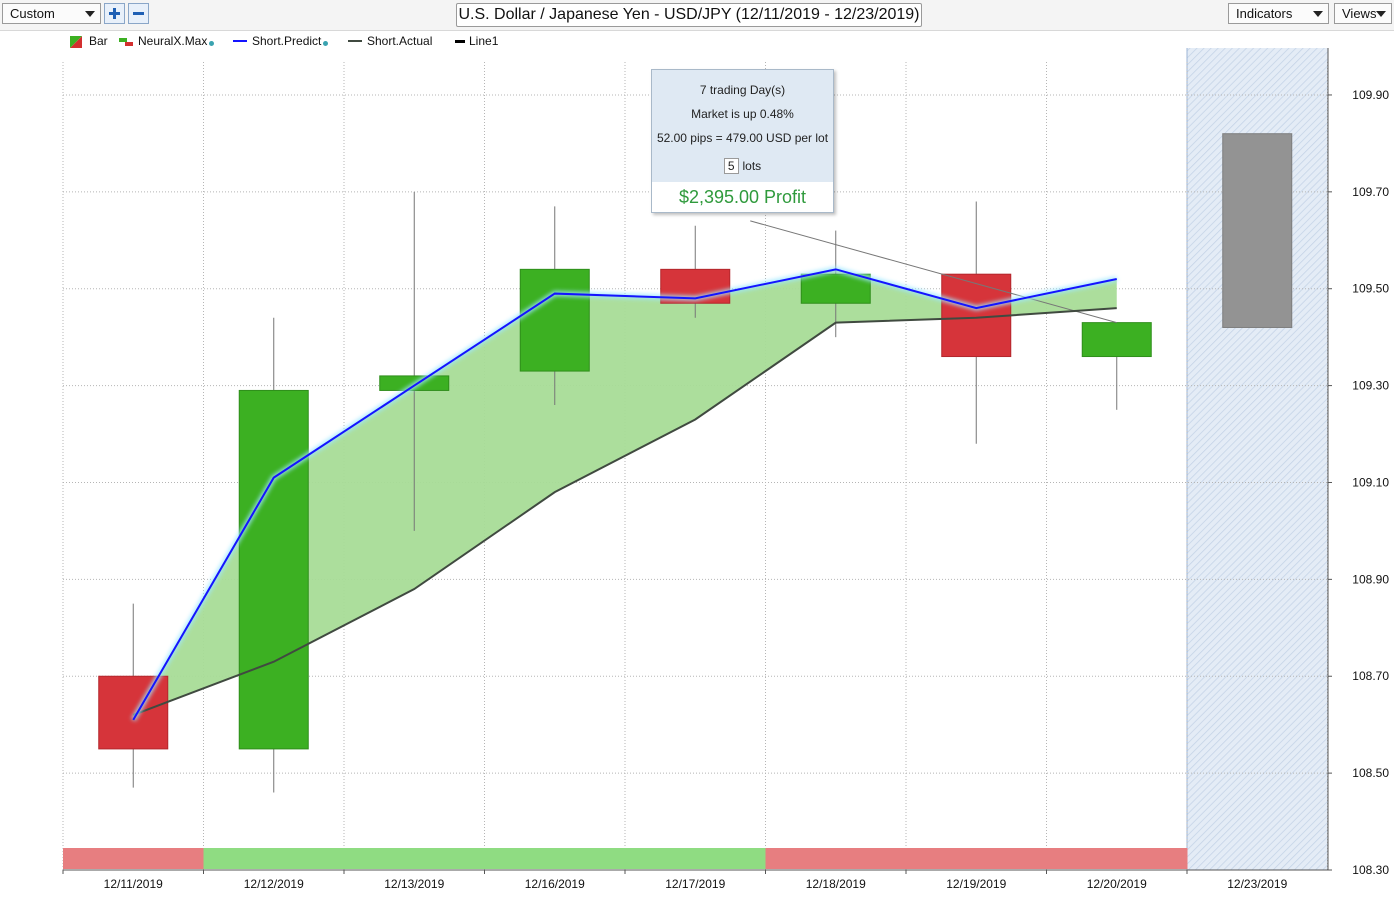 The height and width of the screenshot is (898, 1394). What do you see at coordinates (976, 884) in the screenshot?
I see `x-tick-label: 12/19/2019` at bounding box center [976, 884].